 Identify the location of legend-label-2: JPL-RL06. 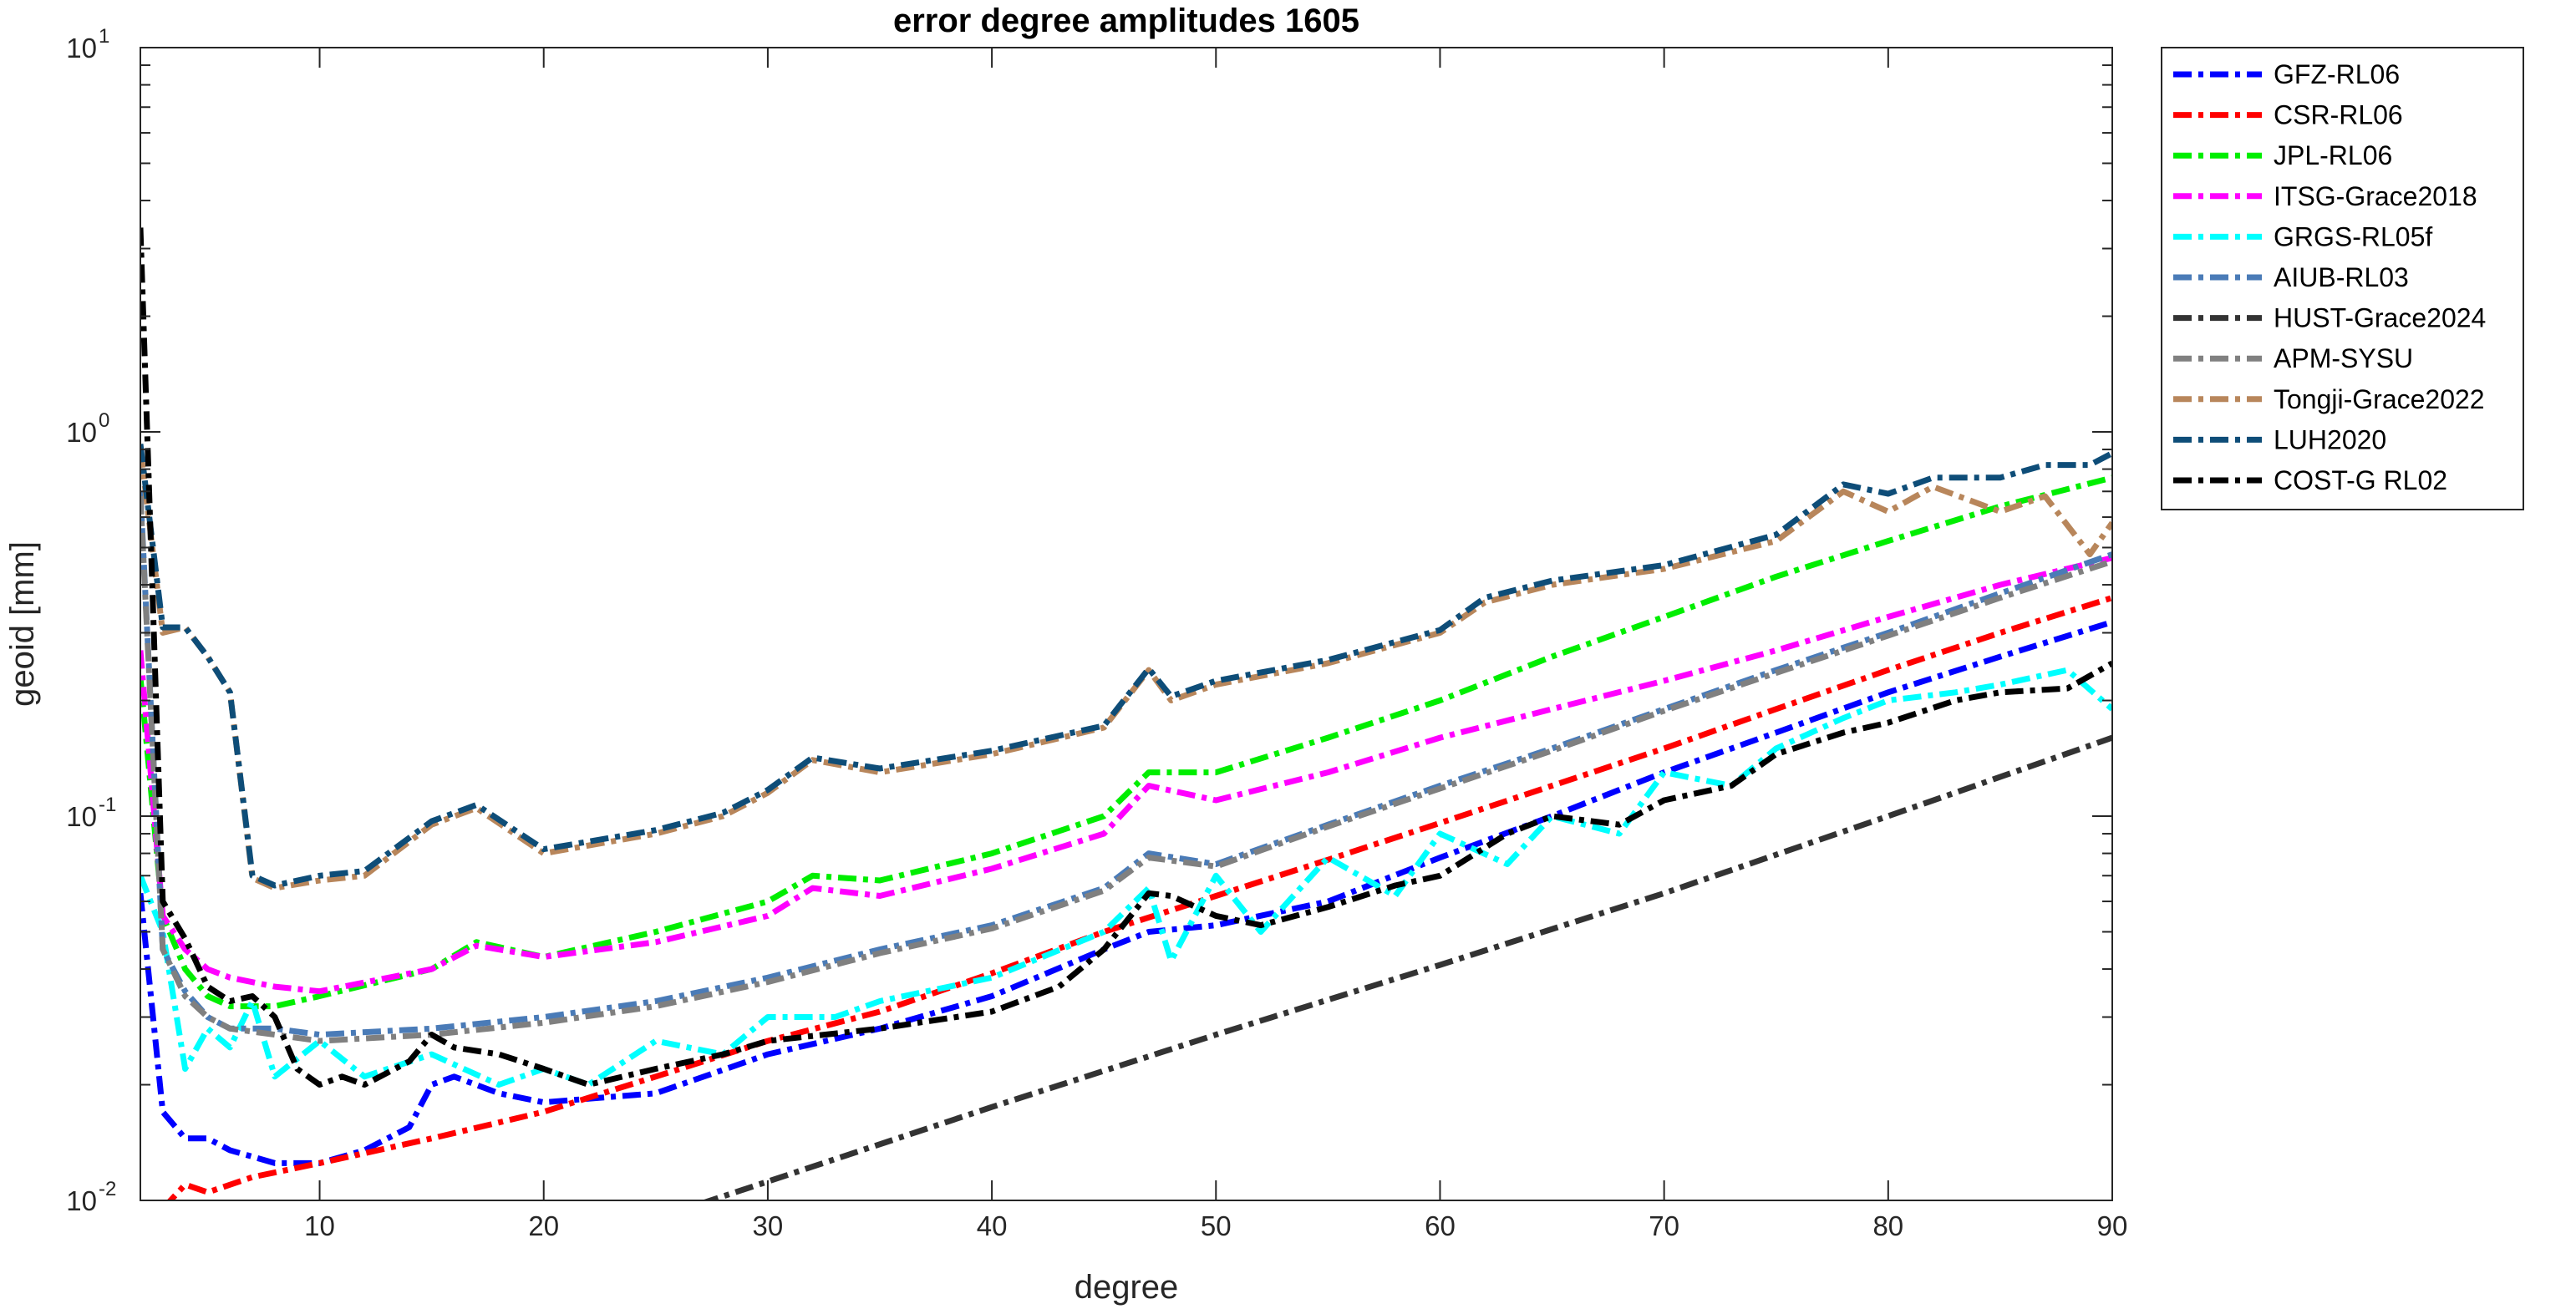
(2333, 155).